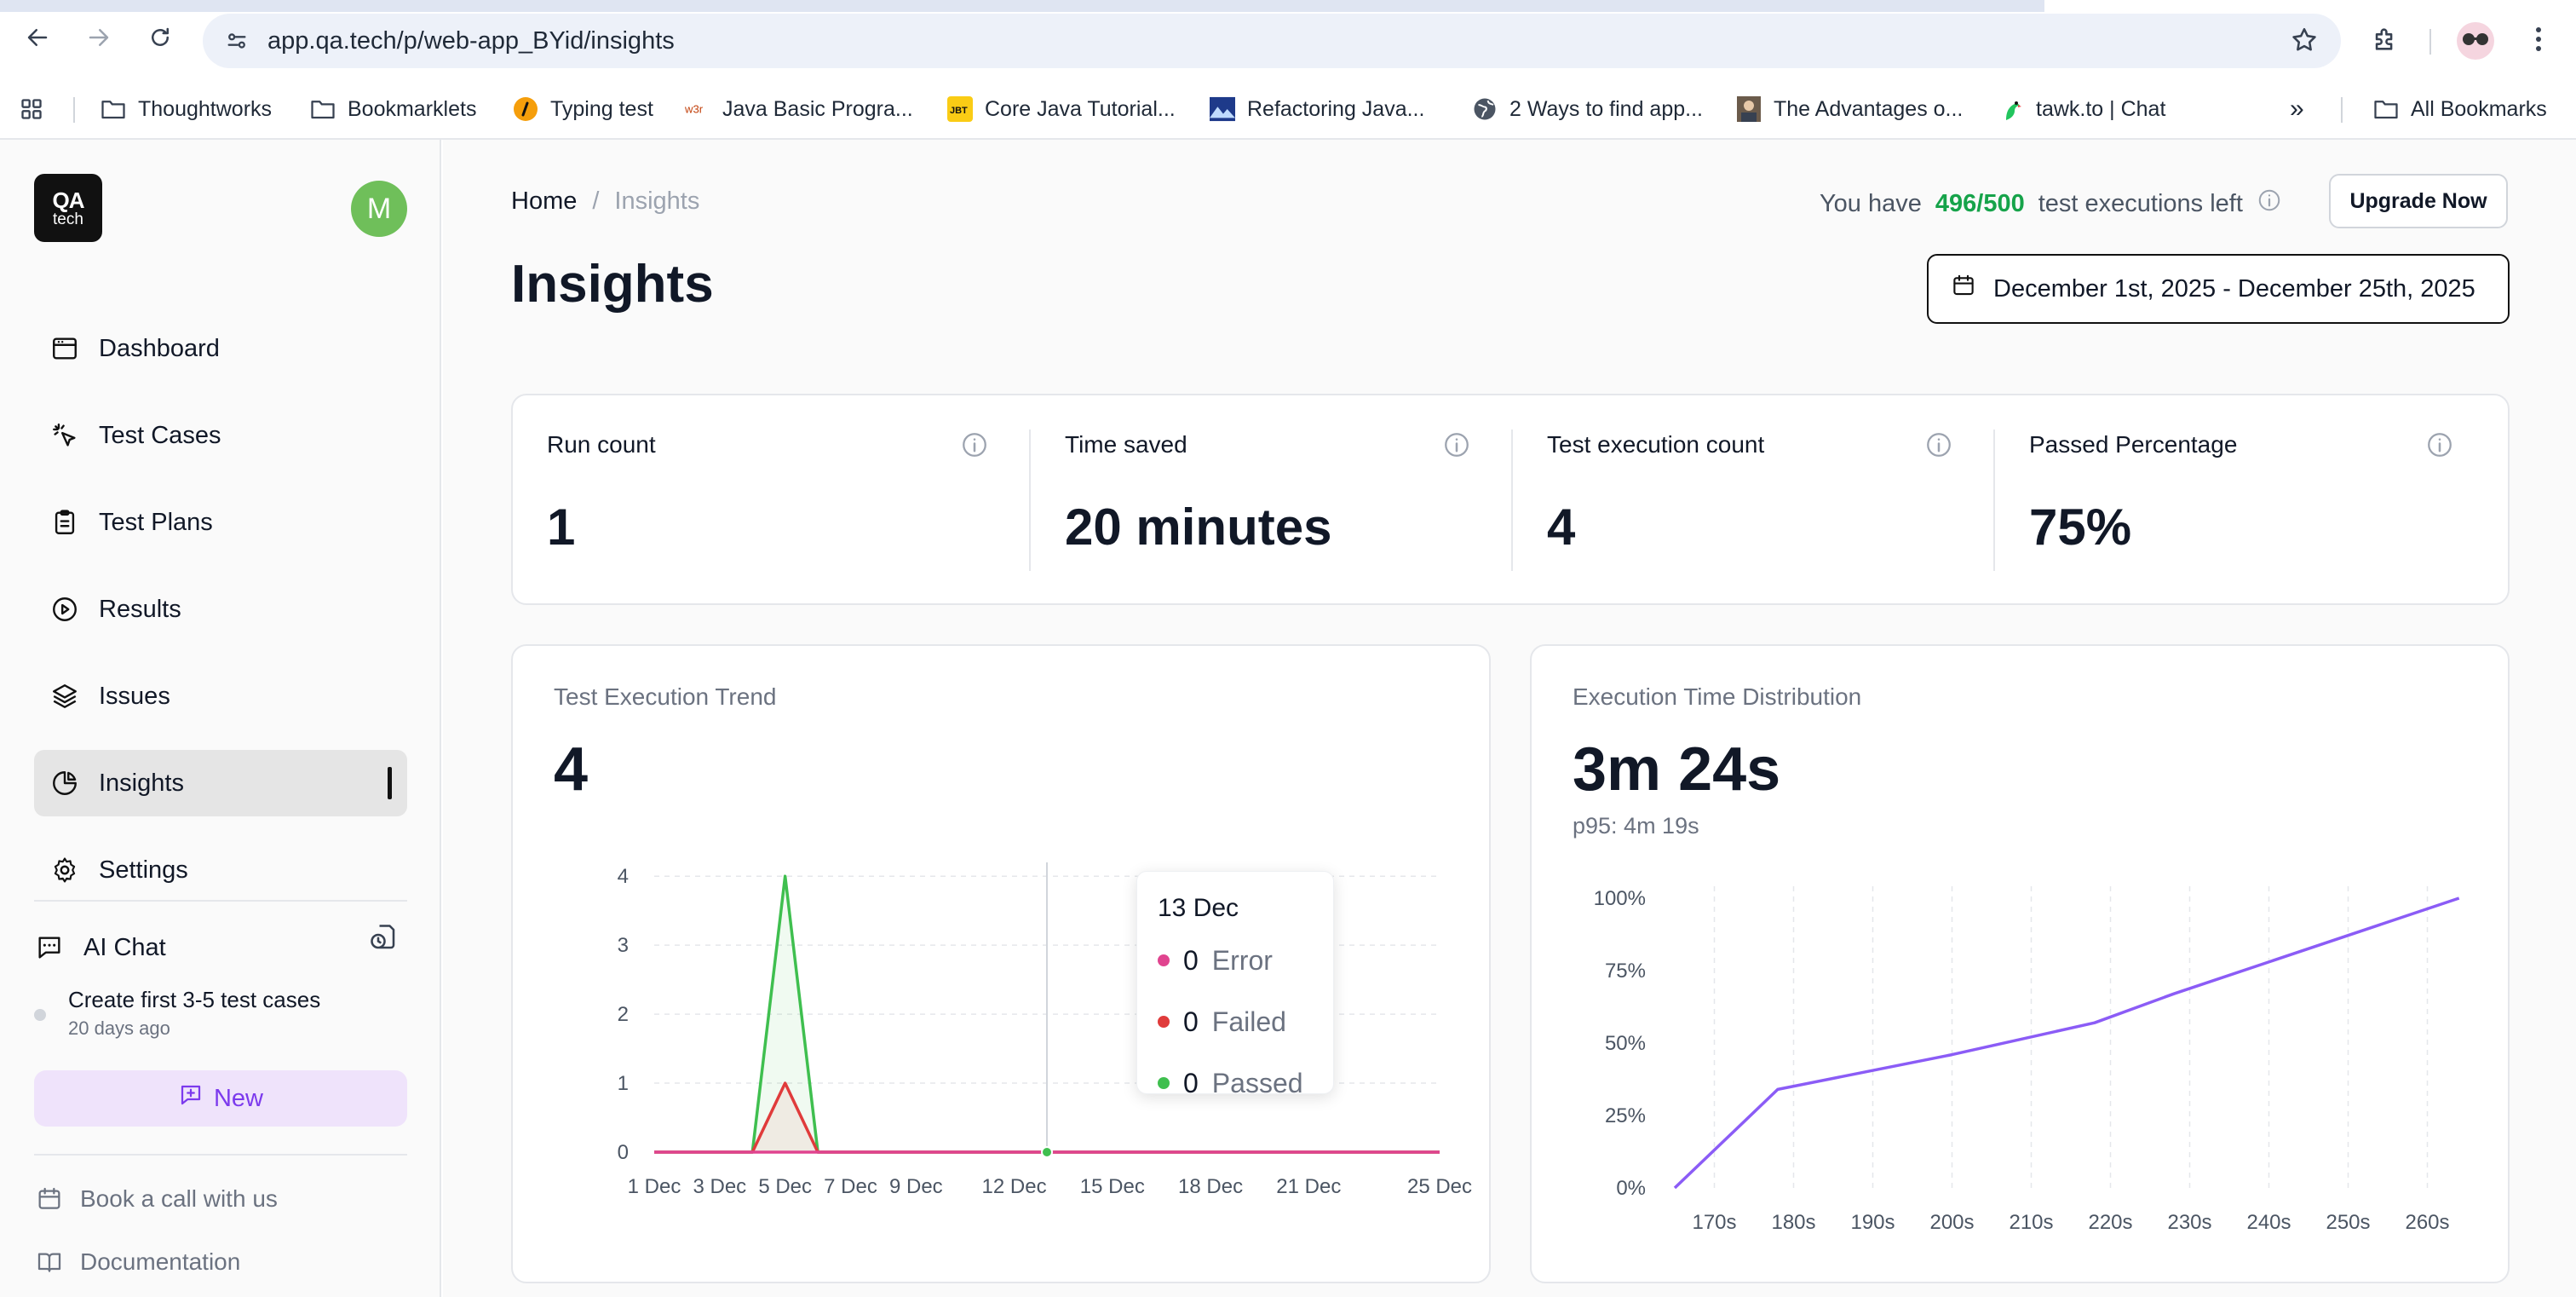 The height and width of the screenshot is (1297, 2576). I want to click on dashboard-icon, so click(64, 348).